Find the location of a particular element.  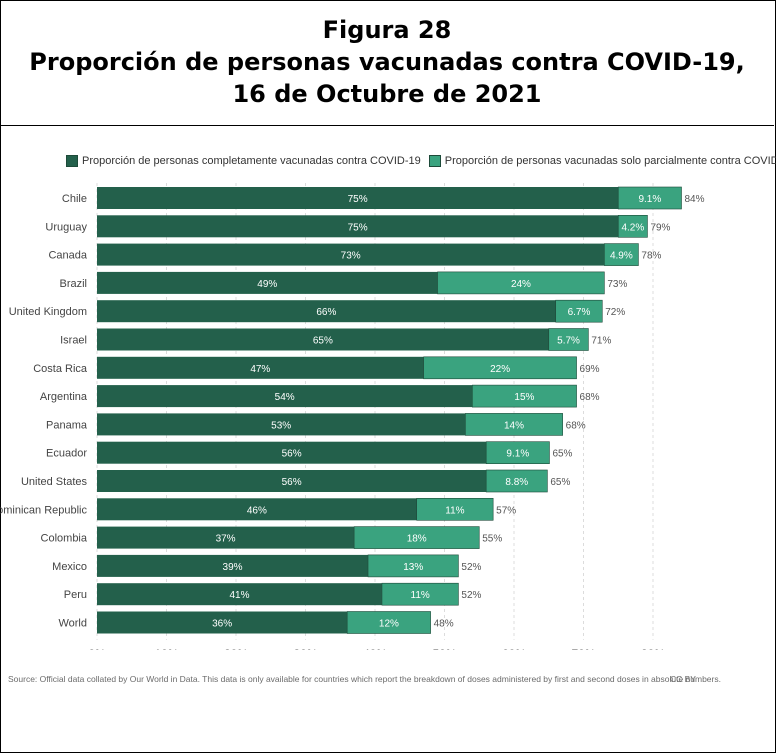

category-label: Dominican Republic is located at coordinates (43, 510).